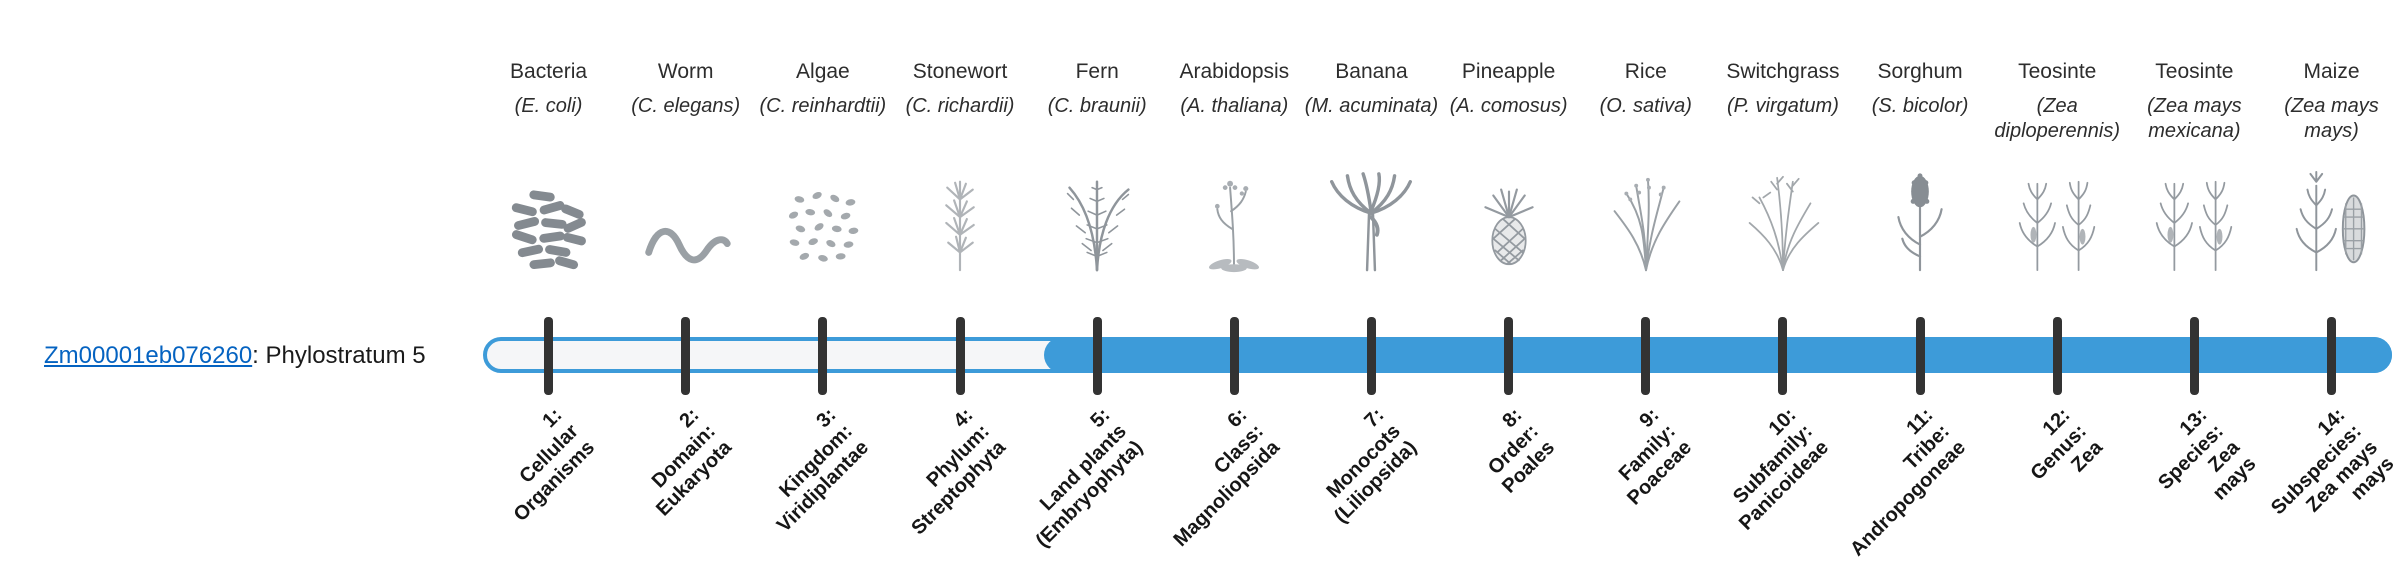 The height and width of the screenshot is (580, 2400). I want to click on organism-scientific-name: (A. comosus), so click(1508, 106).